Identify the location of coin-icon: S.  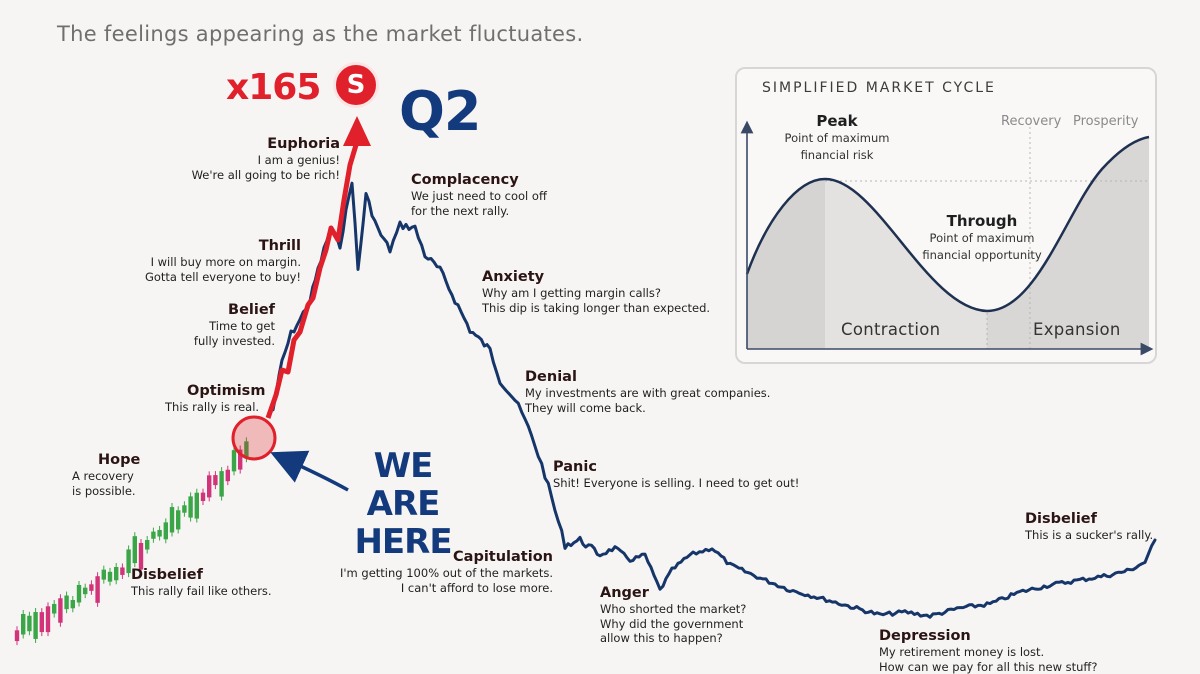
(356, 85).